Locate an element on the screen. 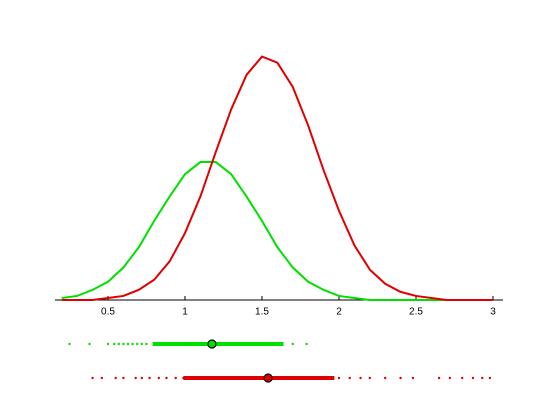 Image resolution: width=560 pixels, height=420 pixels. x-tick-label: 1 is located at coordinates (185, 312).